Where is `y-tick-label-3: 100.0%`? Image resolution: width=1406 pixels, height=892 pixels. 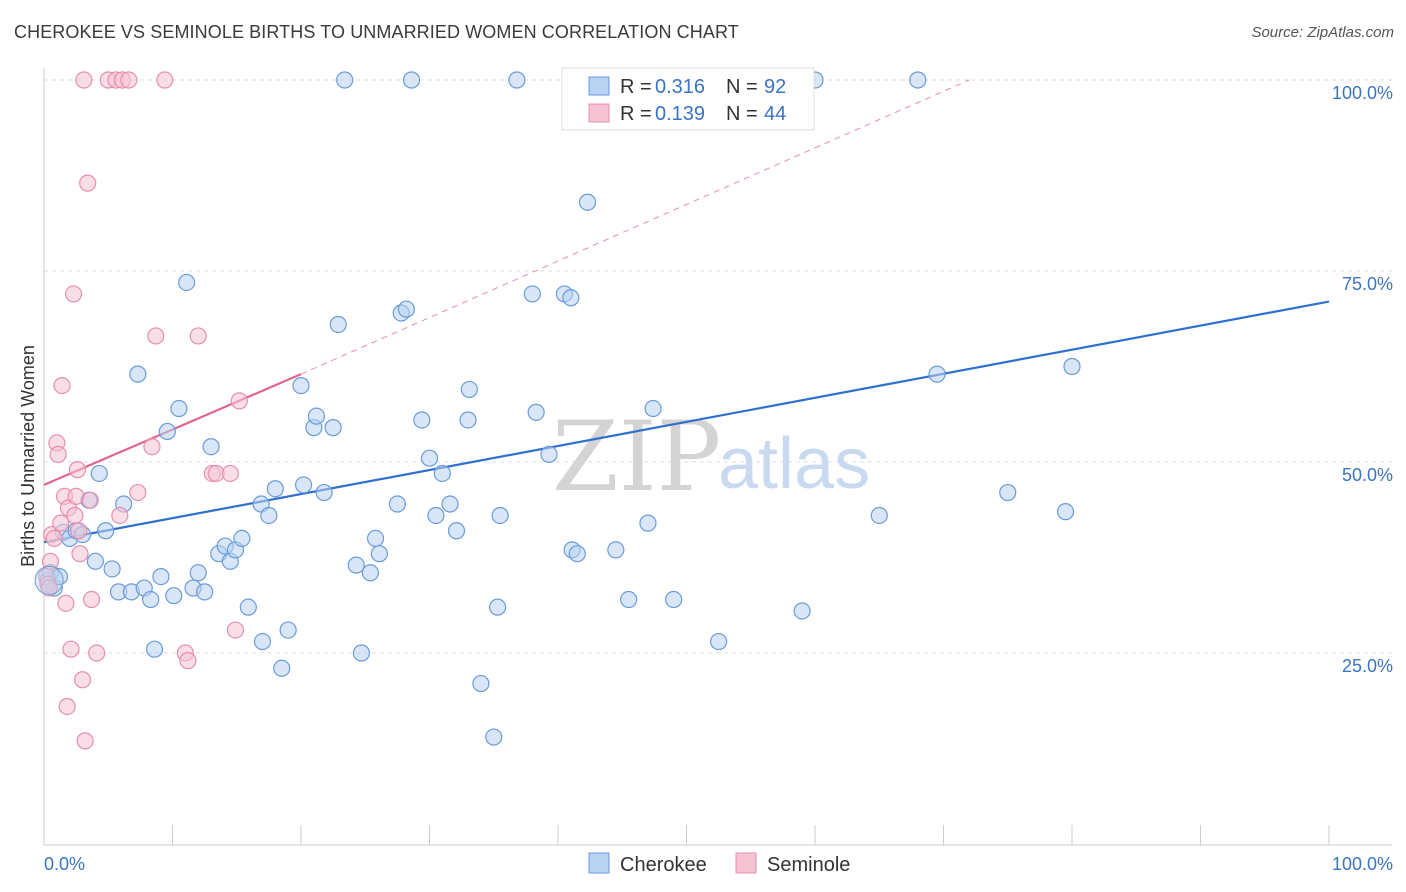
y-tick-label-3: 100.0% is located at coordinates (1362, 93).